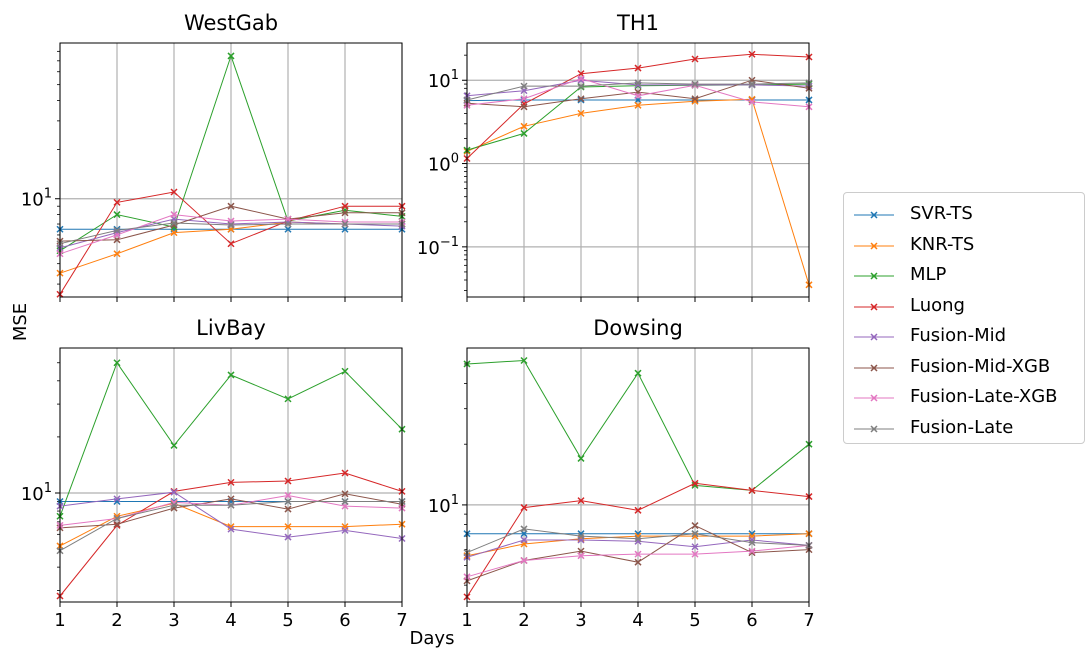 The image size is (1086, 650). Describe the element at coordinates (958, 335) in the screenshot. I see `legend-label: Fusion-Mid` at that location.